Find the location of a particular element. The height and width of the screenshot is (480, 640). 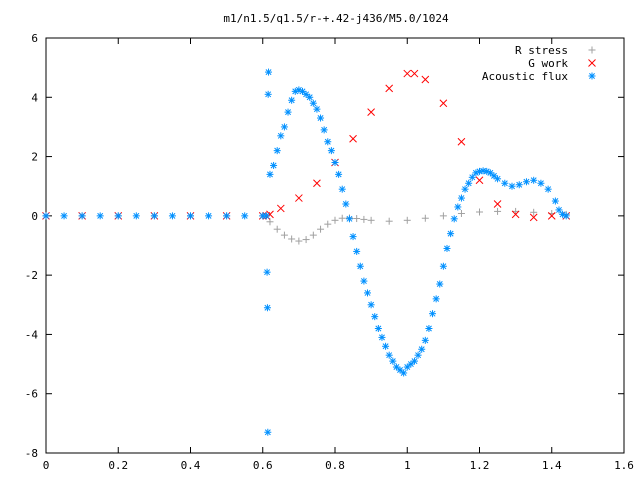

legend-marker-g-work is located at coordinates (592, 63).